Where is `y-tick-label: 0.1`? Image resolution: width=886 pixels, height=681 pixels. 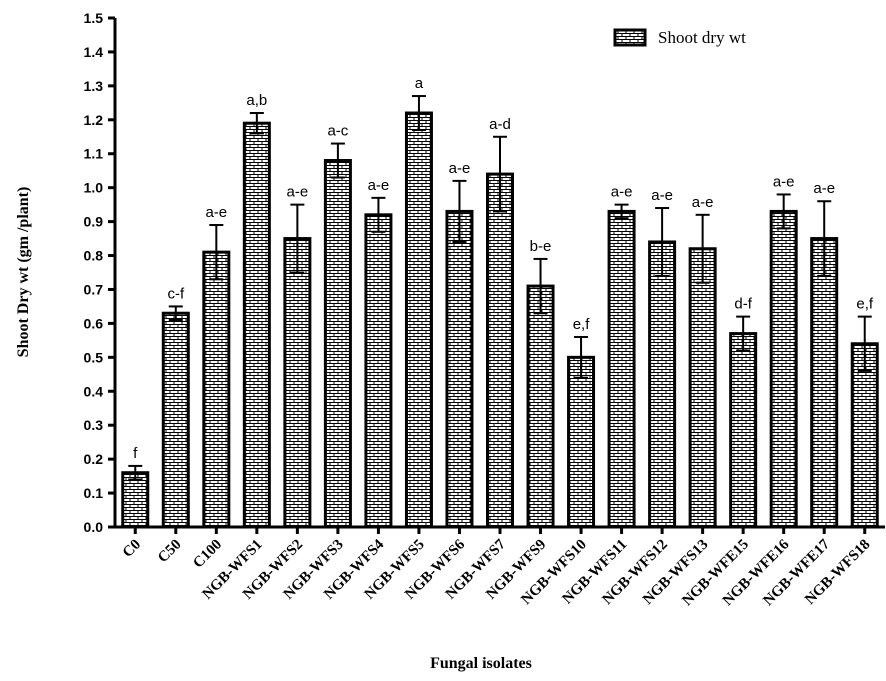 y-tick-label: 0.1 is located at coordinates (94, 493).